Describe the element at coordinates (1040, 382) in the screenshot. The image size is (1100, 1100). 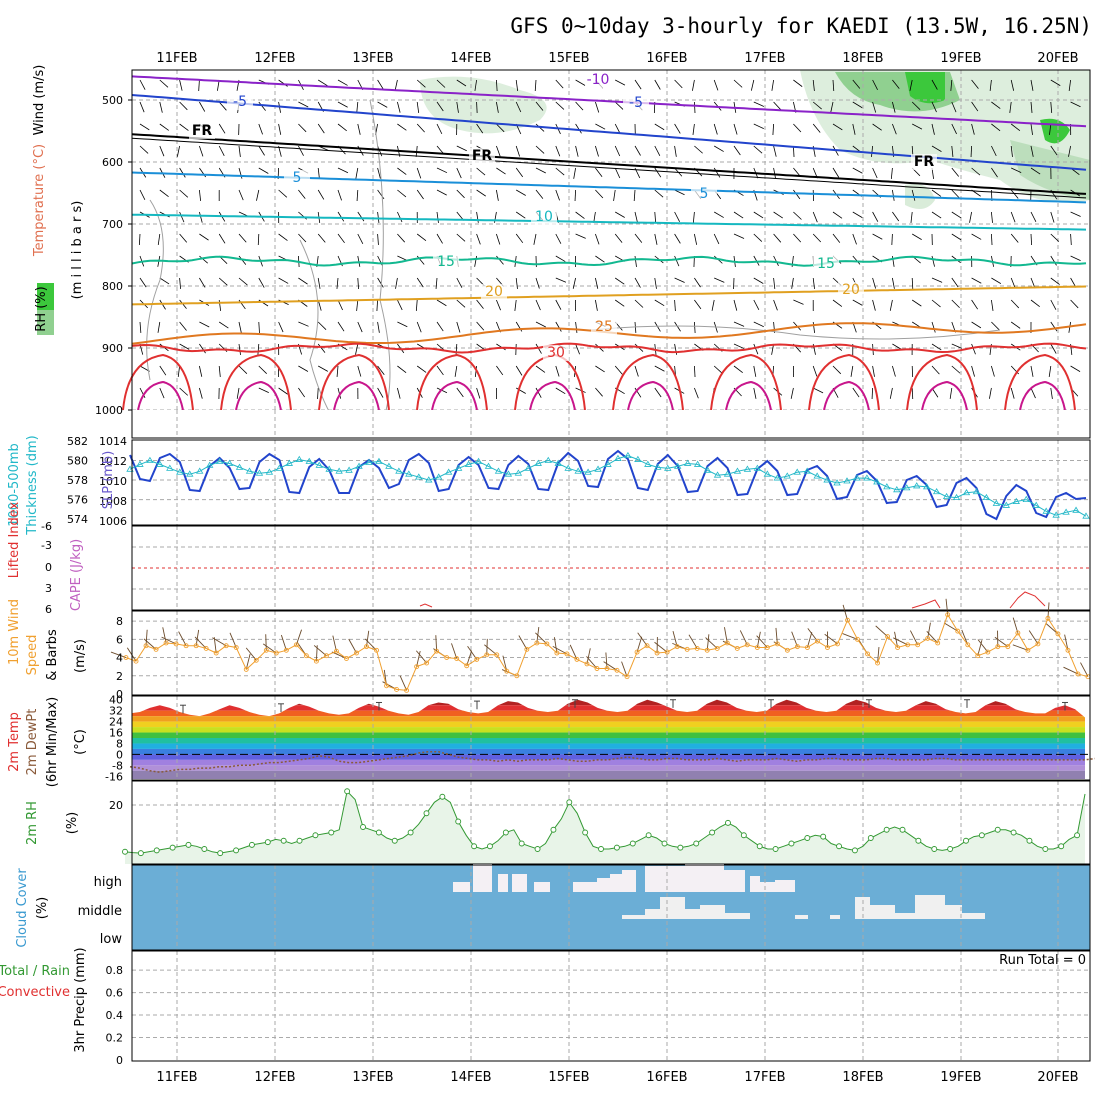
I see `temperature-contour` at that location.